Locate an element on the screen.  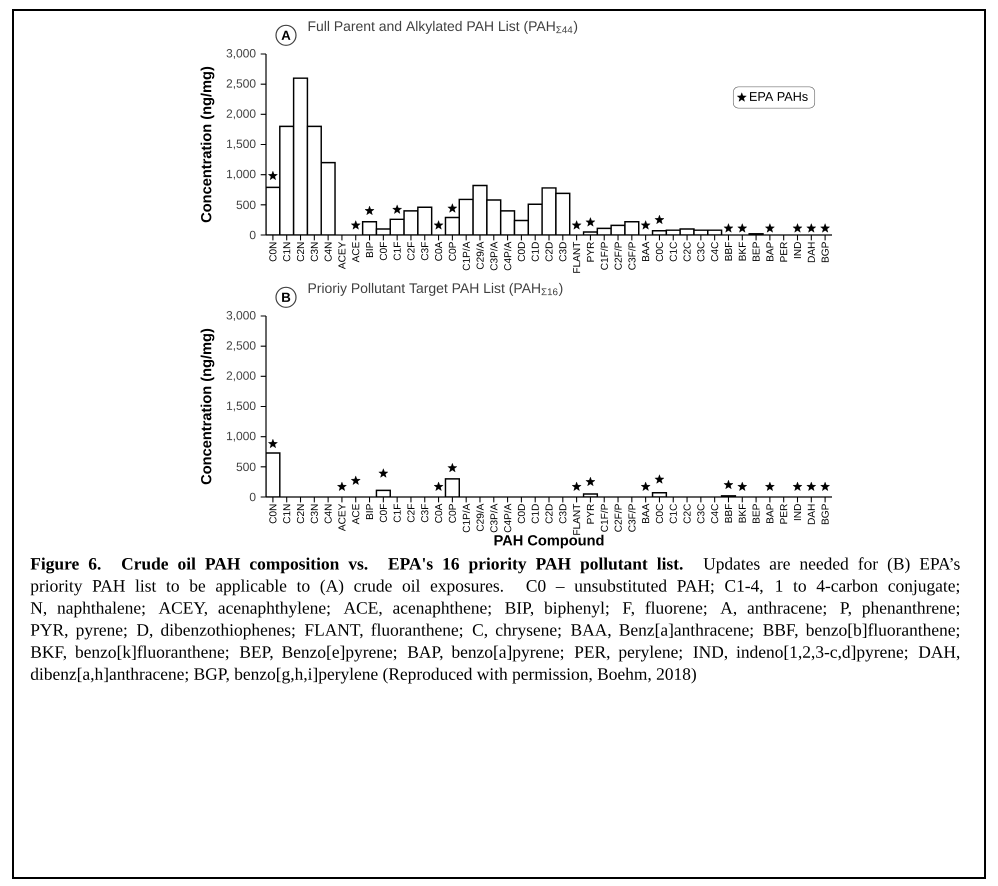
x-tick-label: C0C is located at coordinates (660, 252).